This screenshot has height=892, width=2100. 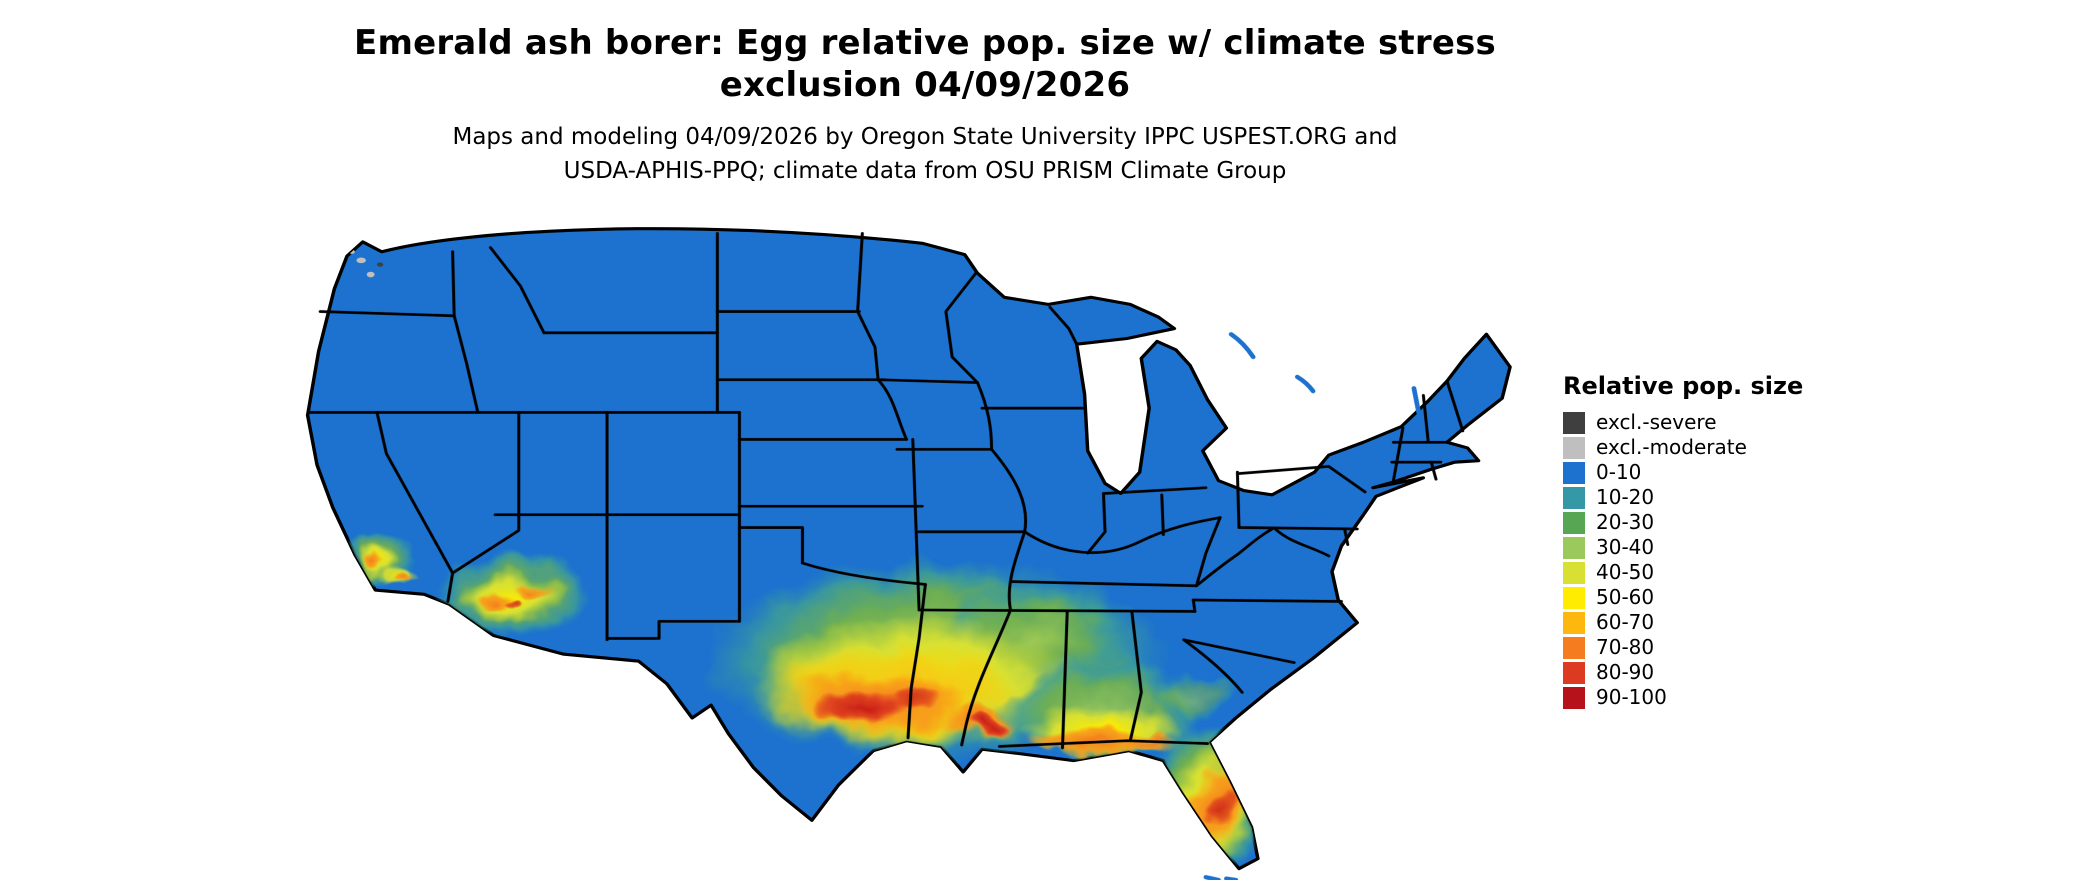 What do you see at coordinates (1625, 597) in the screenshot?
I see `legend-item-label: 50-60` at bounding box center [1625, 597].